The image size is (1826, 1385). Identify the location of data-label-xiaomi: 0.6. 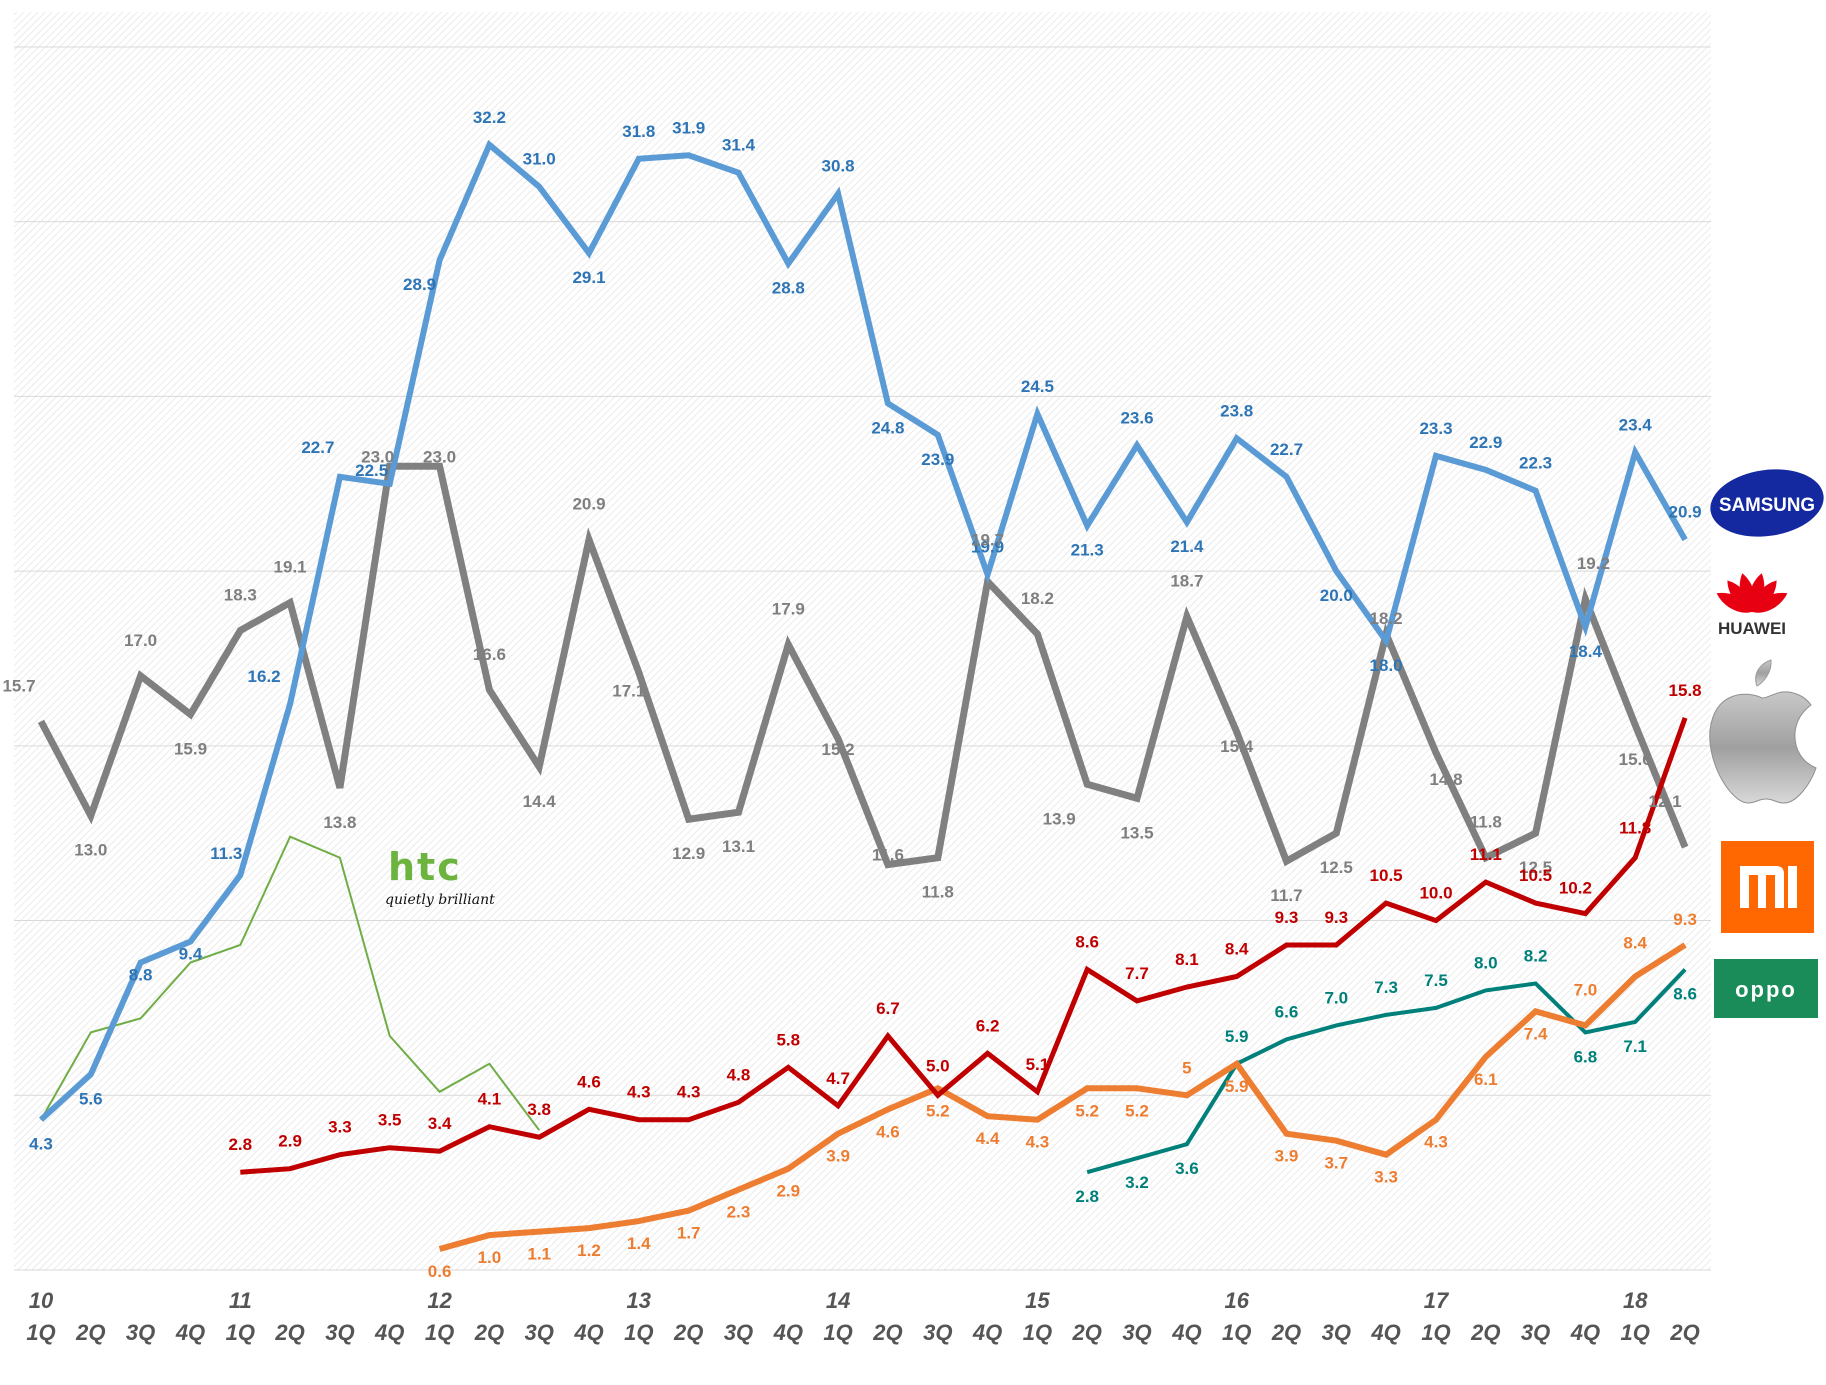
(440, 1271).